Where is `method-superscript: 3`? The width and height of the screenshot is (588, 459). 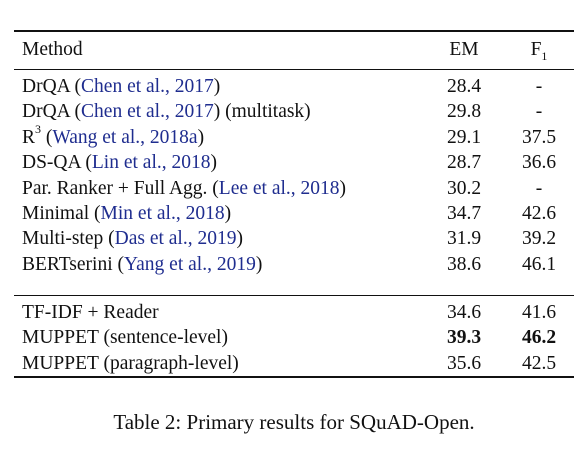
method-superscript: 3 is located at coordinates (38, 129).